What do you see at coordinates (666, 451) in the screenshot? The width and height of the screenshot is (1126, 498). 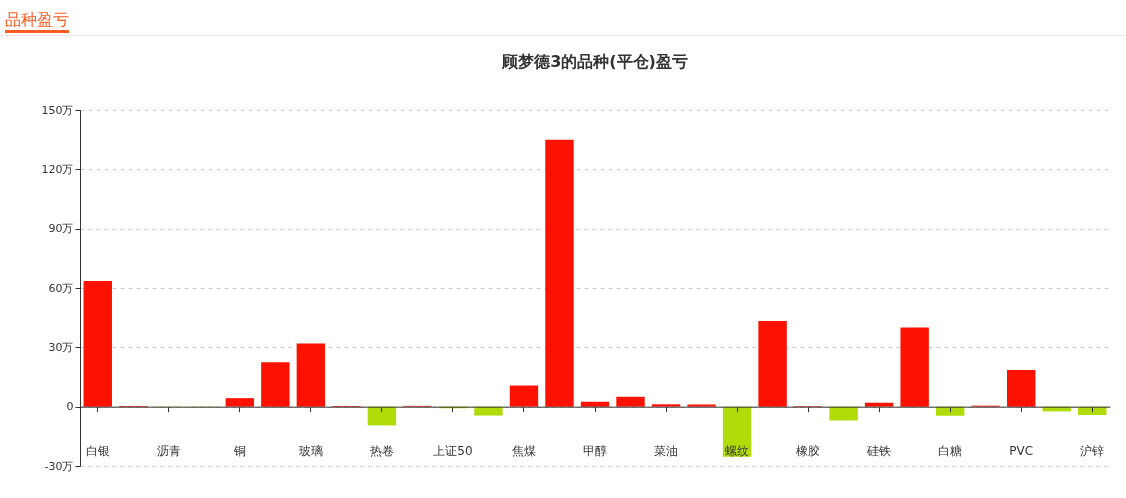 I see `x-tick-label: 菜油` at bounding box center [666, 451].